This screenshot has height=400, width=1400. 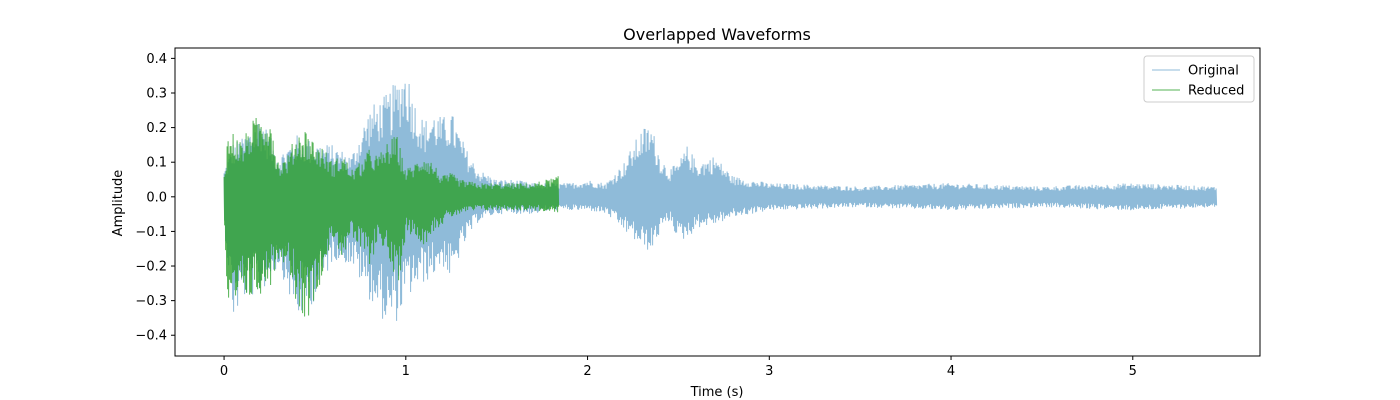 I want to click on x-axis-label: Time (s), so click(x=717, y=392).